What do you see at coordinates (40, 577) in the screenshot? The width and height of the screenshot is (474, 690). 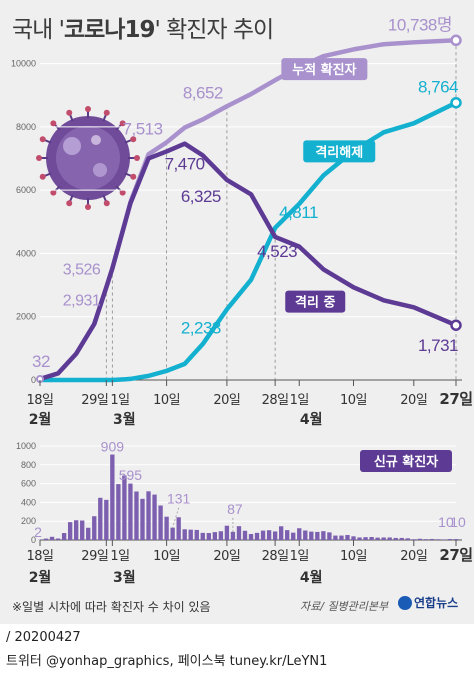 I see `x-month-label: 2월` at bounding box center [40, 577].